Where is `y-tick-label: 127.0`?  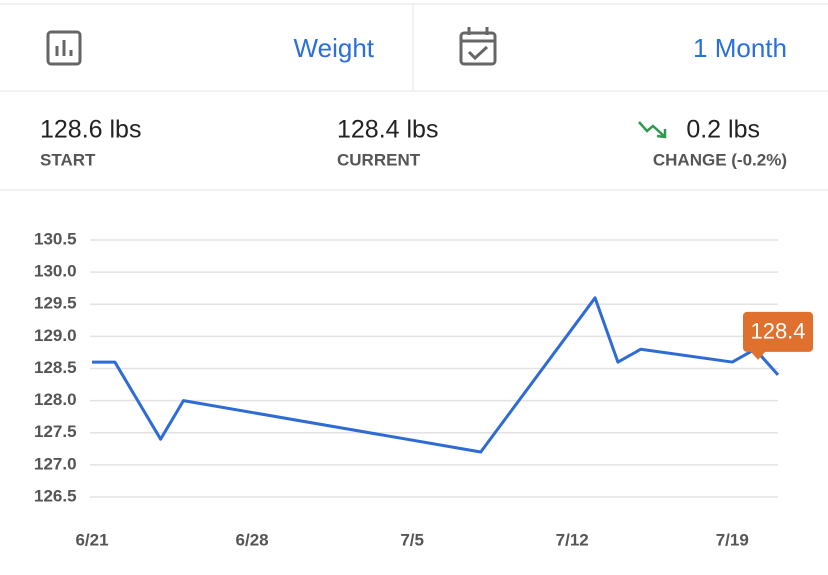
y-tick-label: 127.0 is located at coordinates (55, 463).